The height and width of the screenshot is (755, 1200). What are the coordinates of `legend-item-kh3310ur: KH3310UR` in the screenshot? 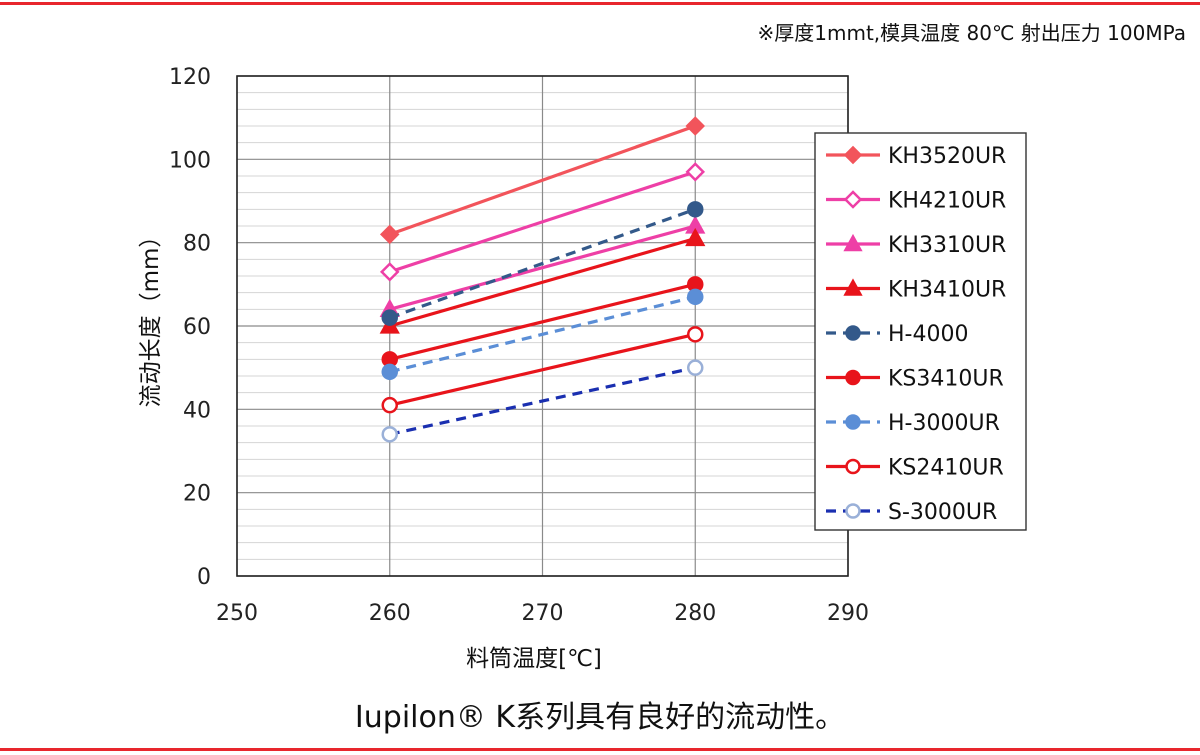 It's located at (916, 245).